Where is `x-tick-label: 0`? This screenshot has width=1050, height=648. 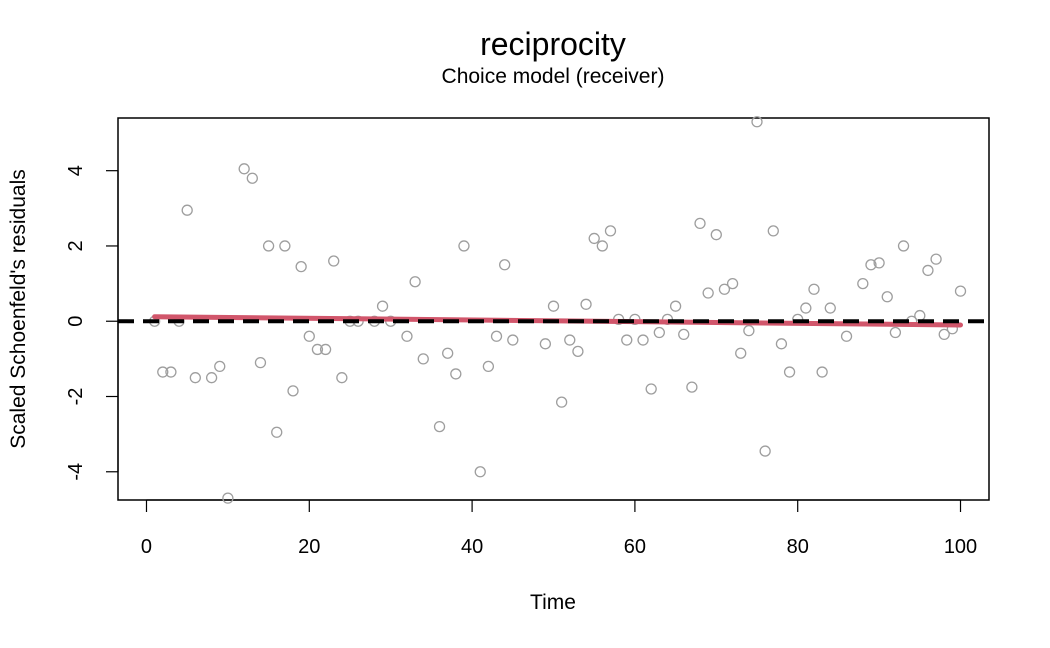
x-tick-label: 0 is located at coordinates (146, 547).